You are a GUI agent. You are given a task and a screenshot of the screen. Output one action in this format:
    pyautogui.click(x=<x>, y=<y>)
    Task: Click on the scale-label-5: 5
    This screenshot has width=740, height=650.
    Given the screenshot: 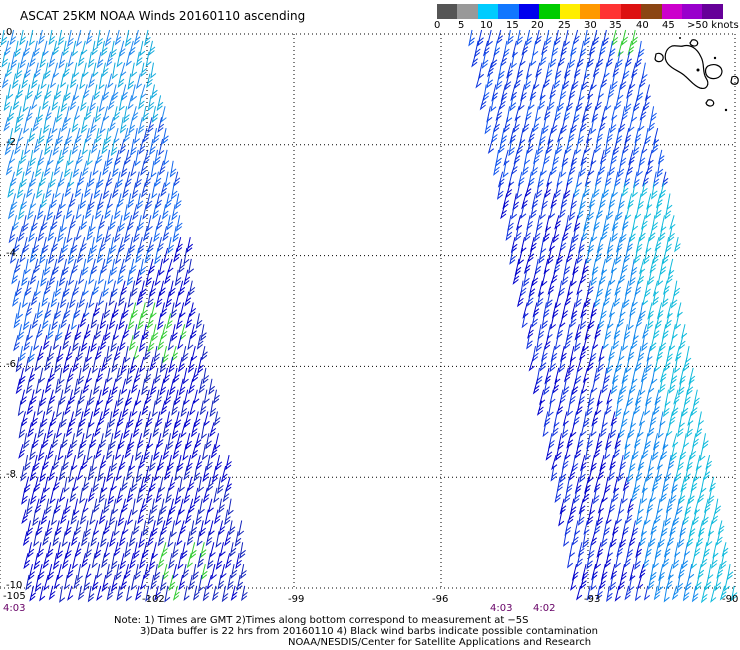 What is the action you would take?
    pyautogui.click(x=461, y=25)
    